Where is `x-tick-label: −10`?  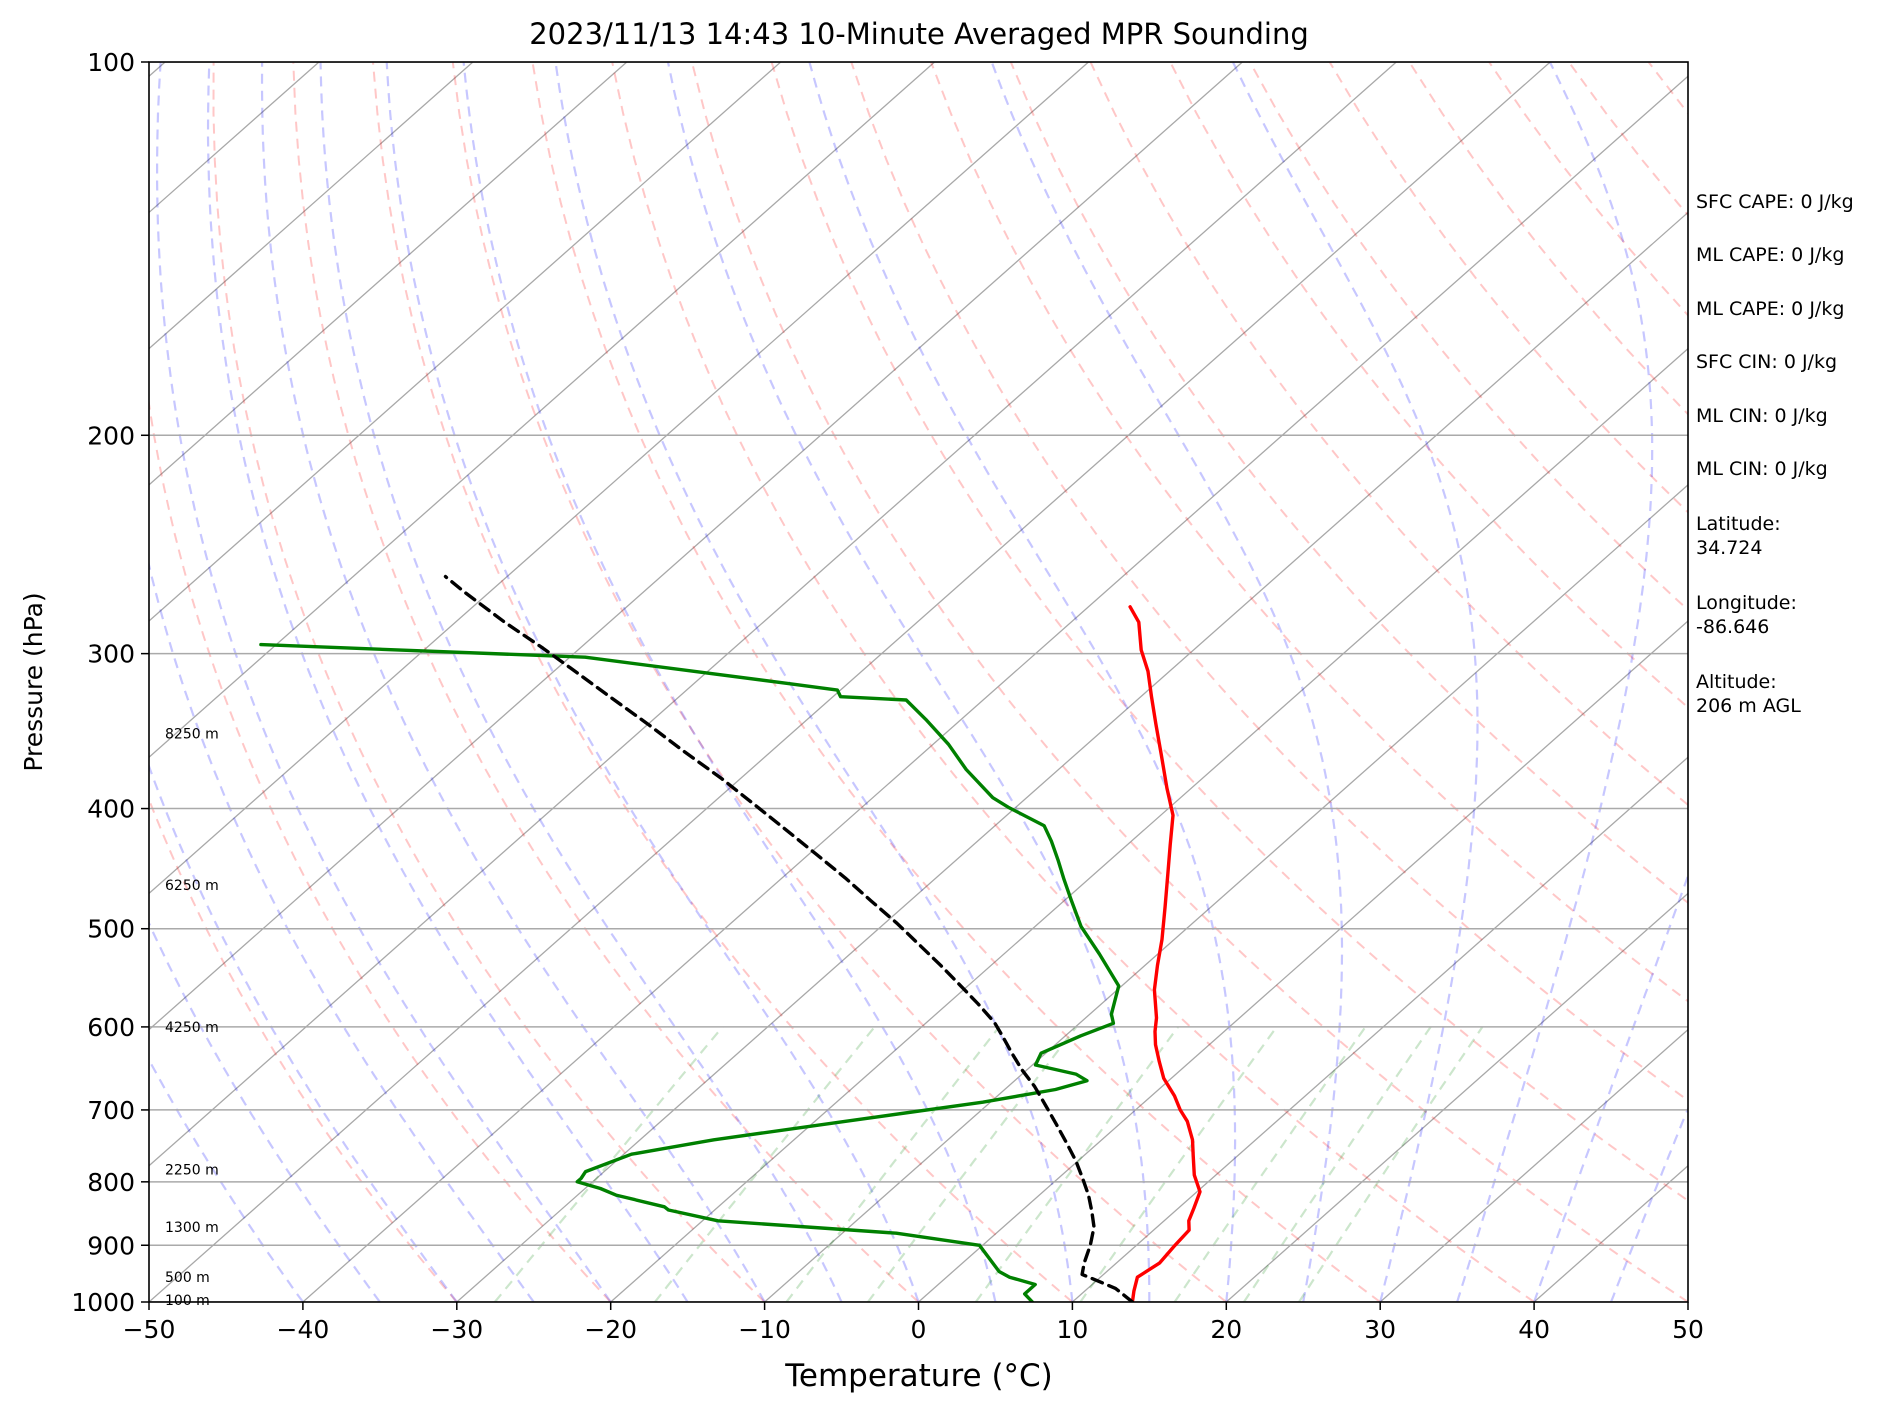
x-tick-label: −10 is located at coordinates (764, 1329).